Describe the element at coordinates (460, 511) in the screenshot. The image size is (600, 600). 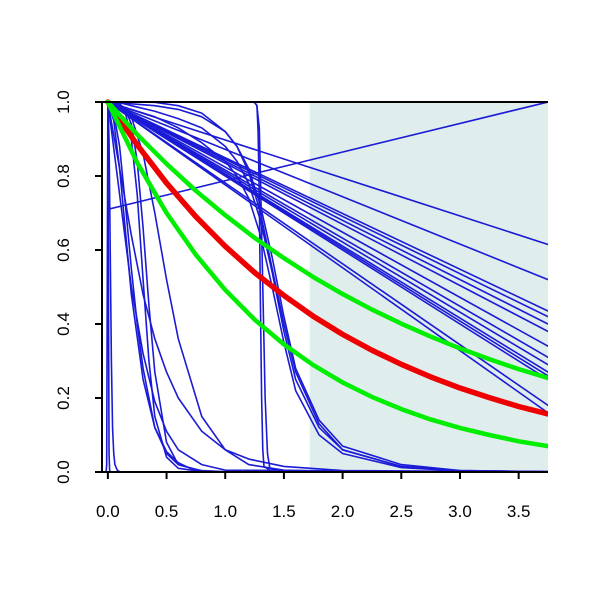
I see `x-tick-label: 3.0` at that location.